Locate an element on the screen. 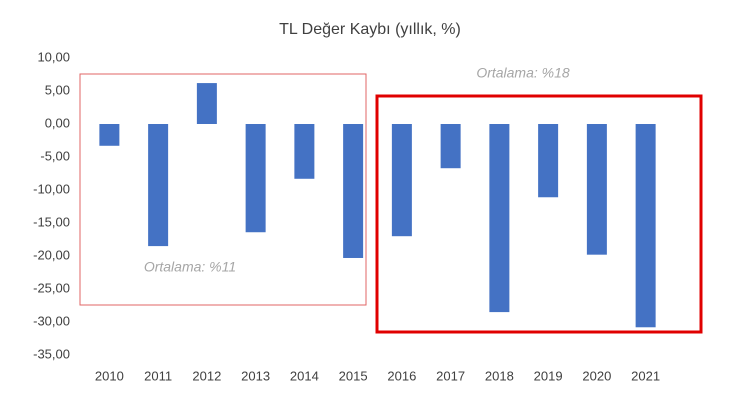  x-tick-label: 2018 is located at coordinates (499, 375).